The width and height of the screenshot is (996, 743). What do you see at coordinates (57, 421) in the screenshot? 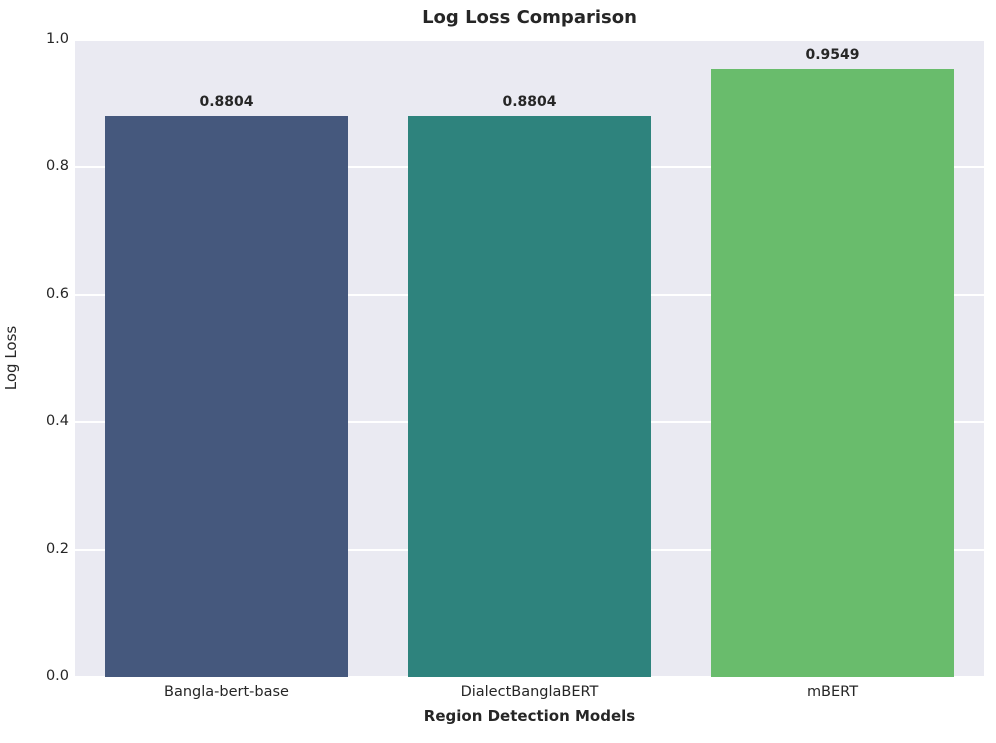
I see `y-tick-label: 0.4` at bounding box center [57, 421].